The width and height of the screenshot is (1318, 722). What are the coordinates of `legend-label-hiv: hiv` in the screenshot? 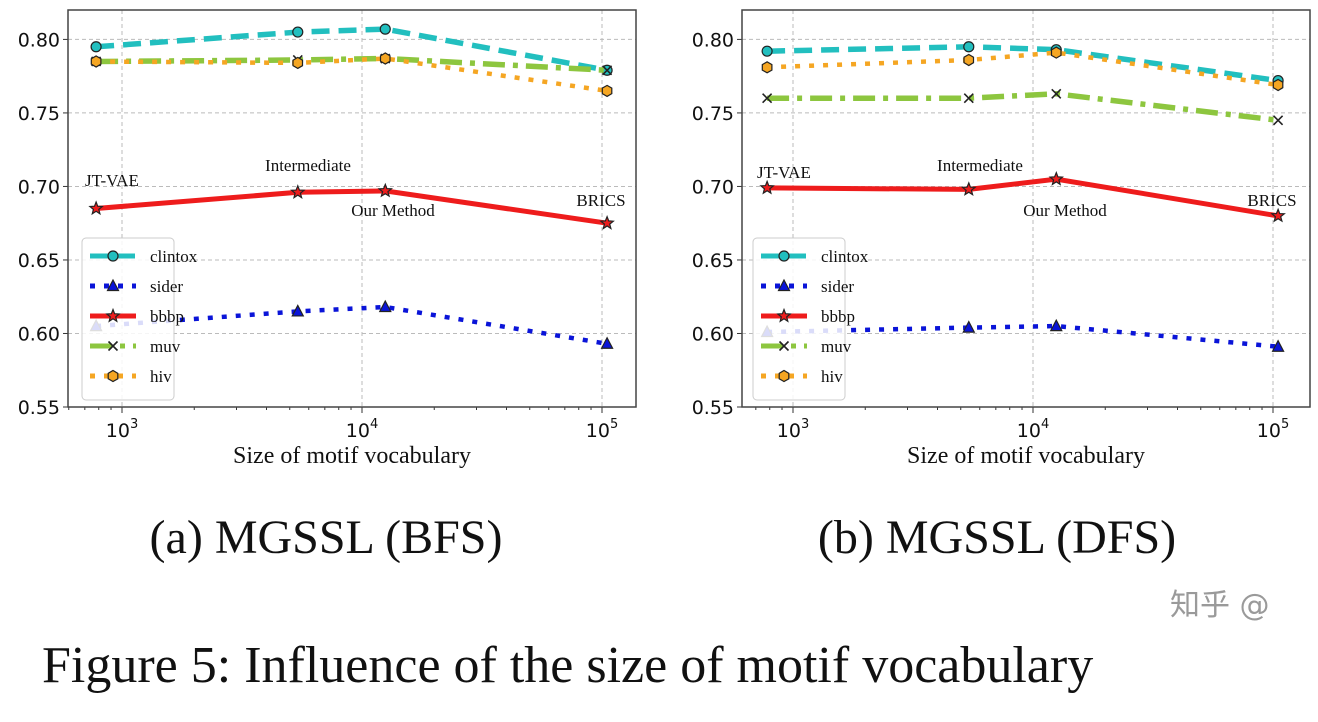 It's located at (832, 376).